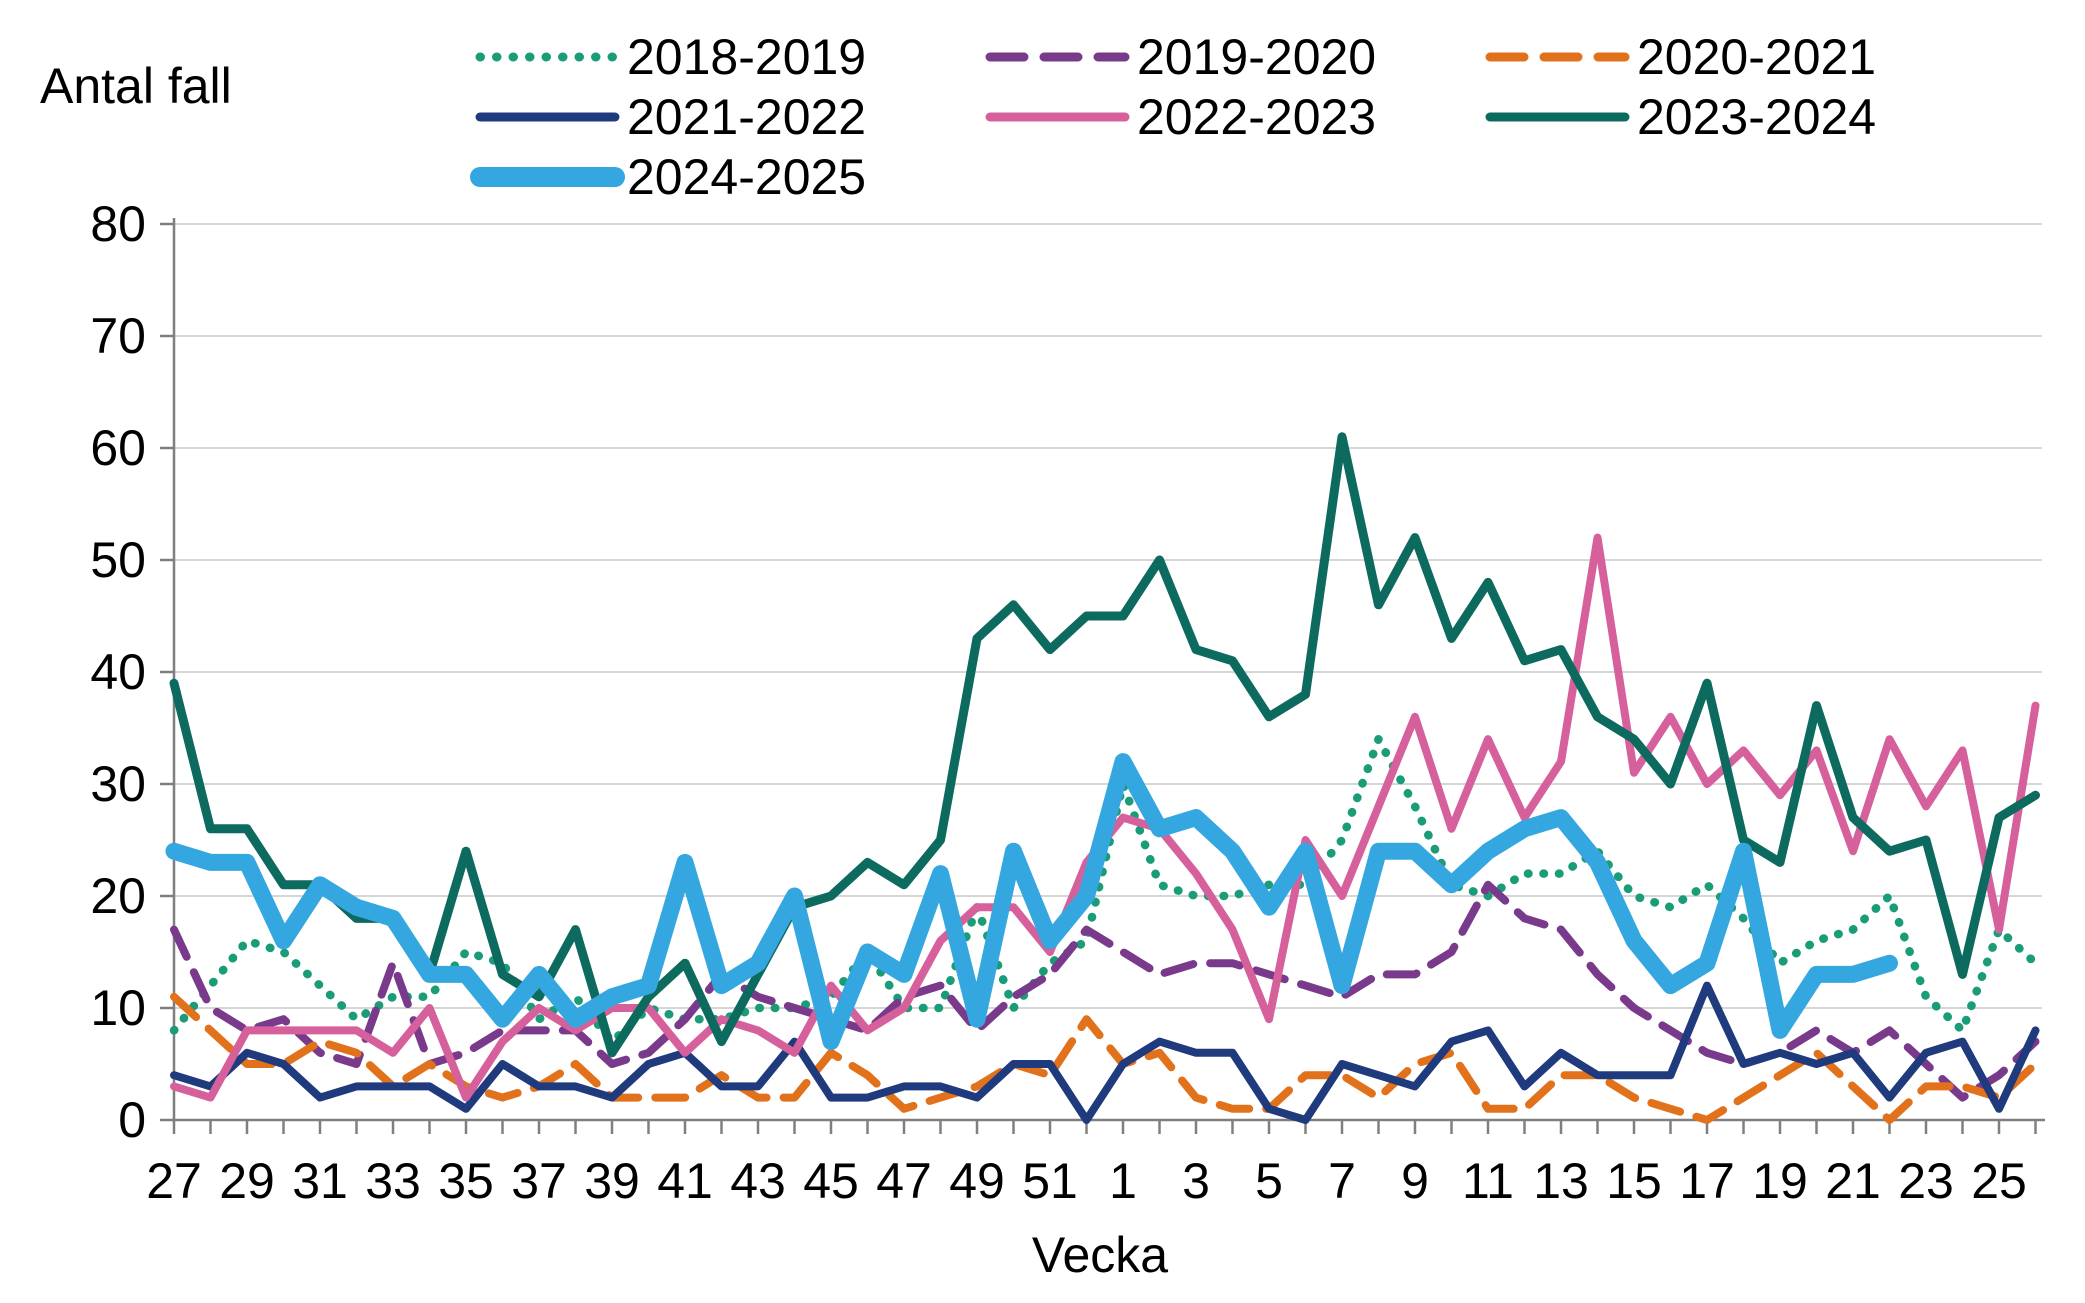  What do you see at coordinates (1561, 1181) in the screenshot?
I see `x-tick-label: 13` at bounding box center [1561, 1181].